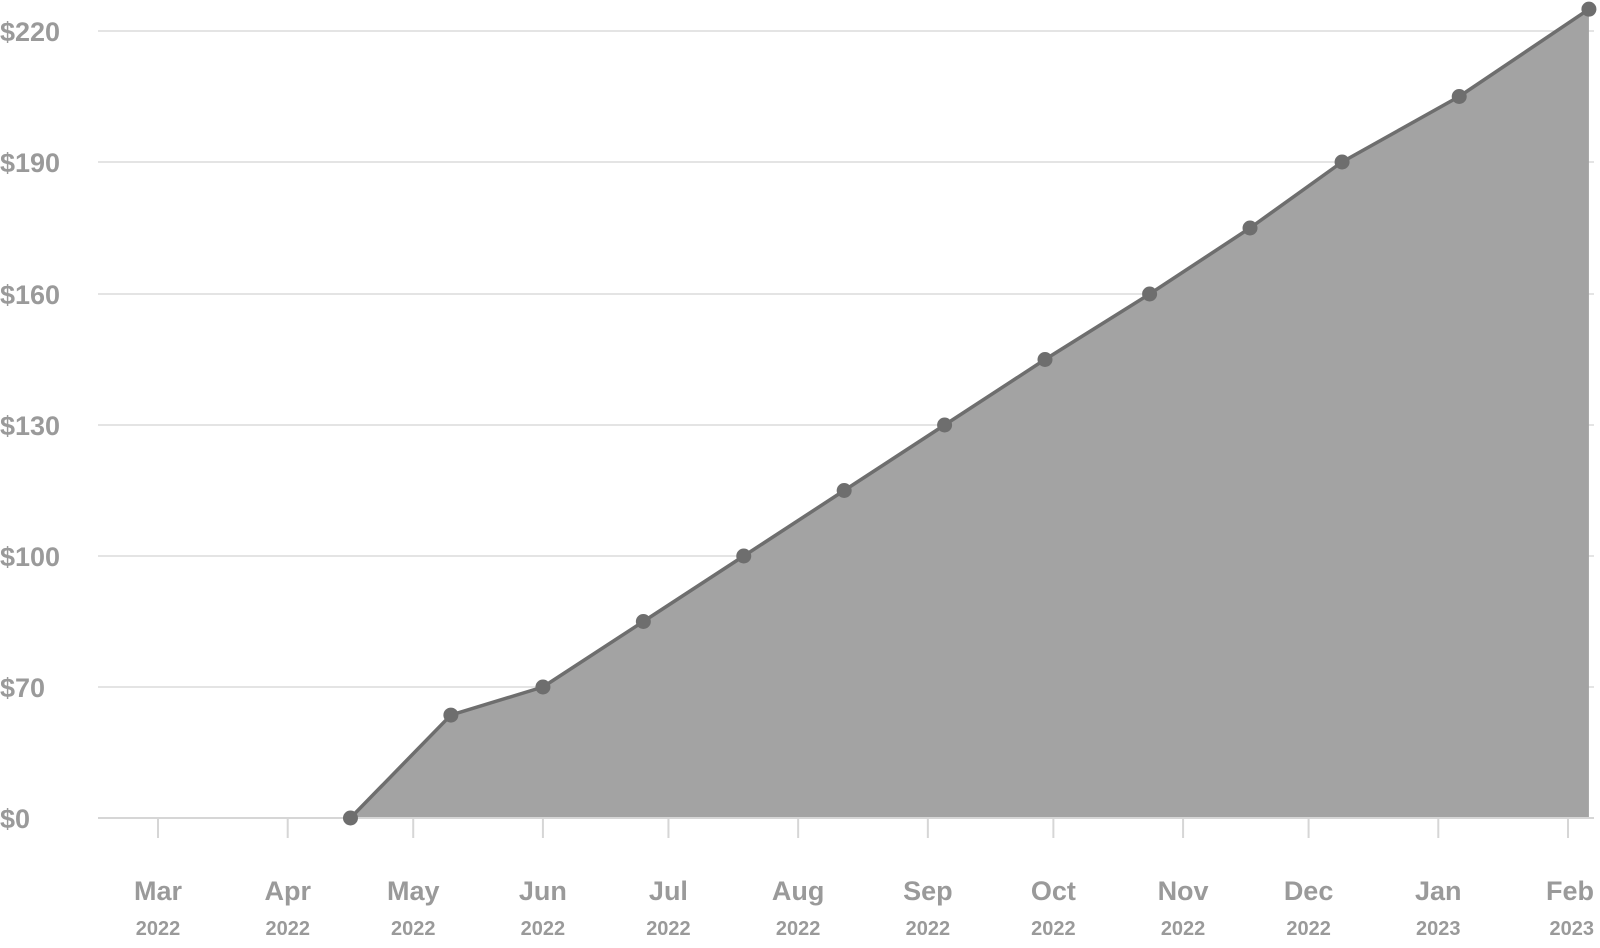  What do you see at coordinates (798, 891) in the screenshot?
I see `x-tick-month-label: Aug` at bounding box center [798, 891].